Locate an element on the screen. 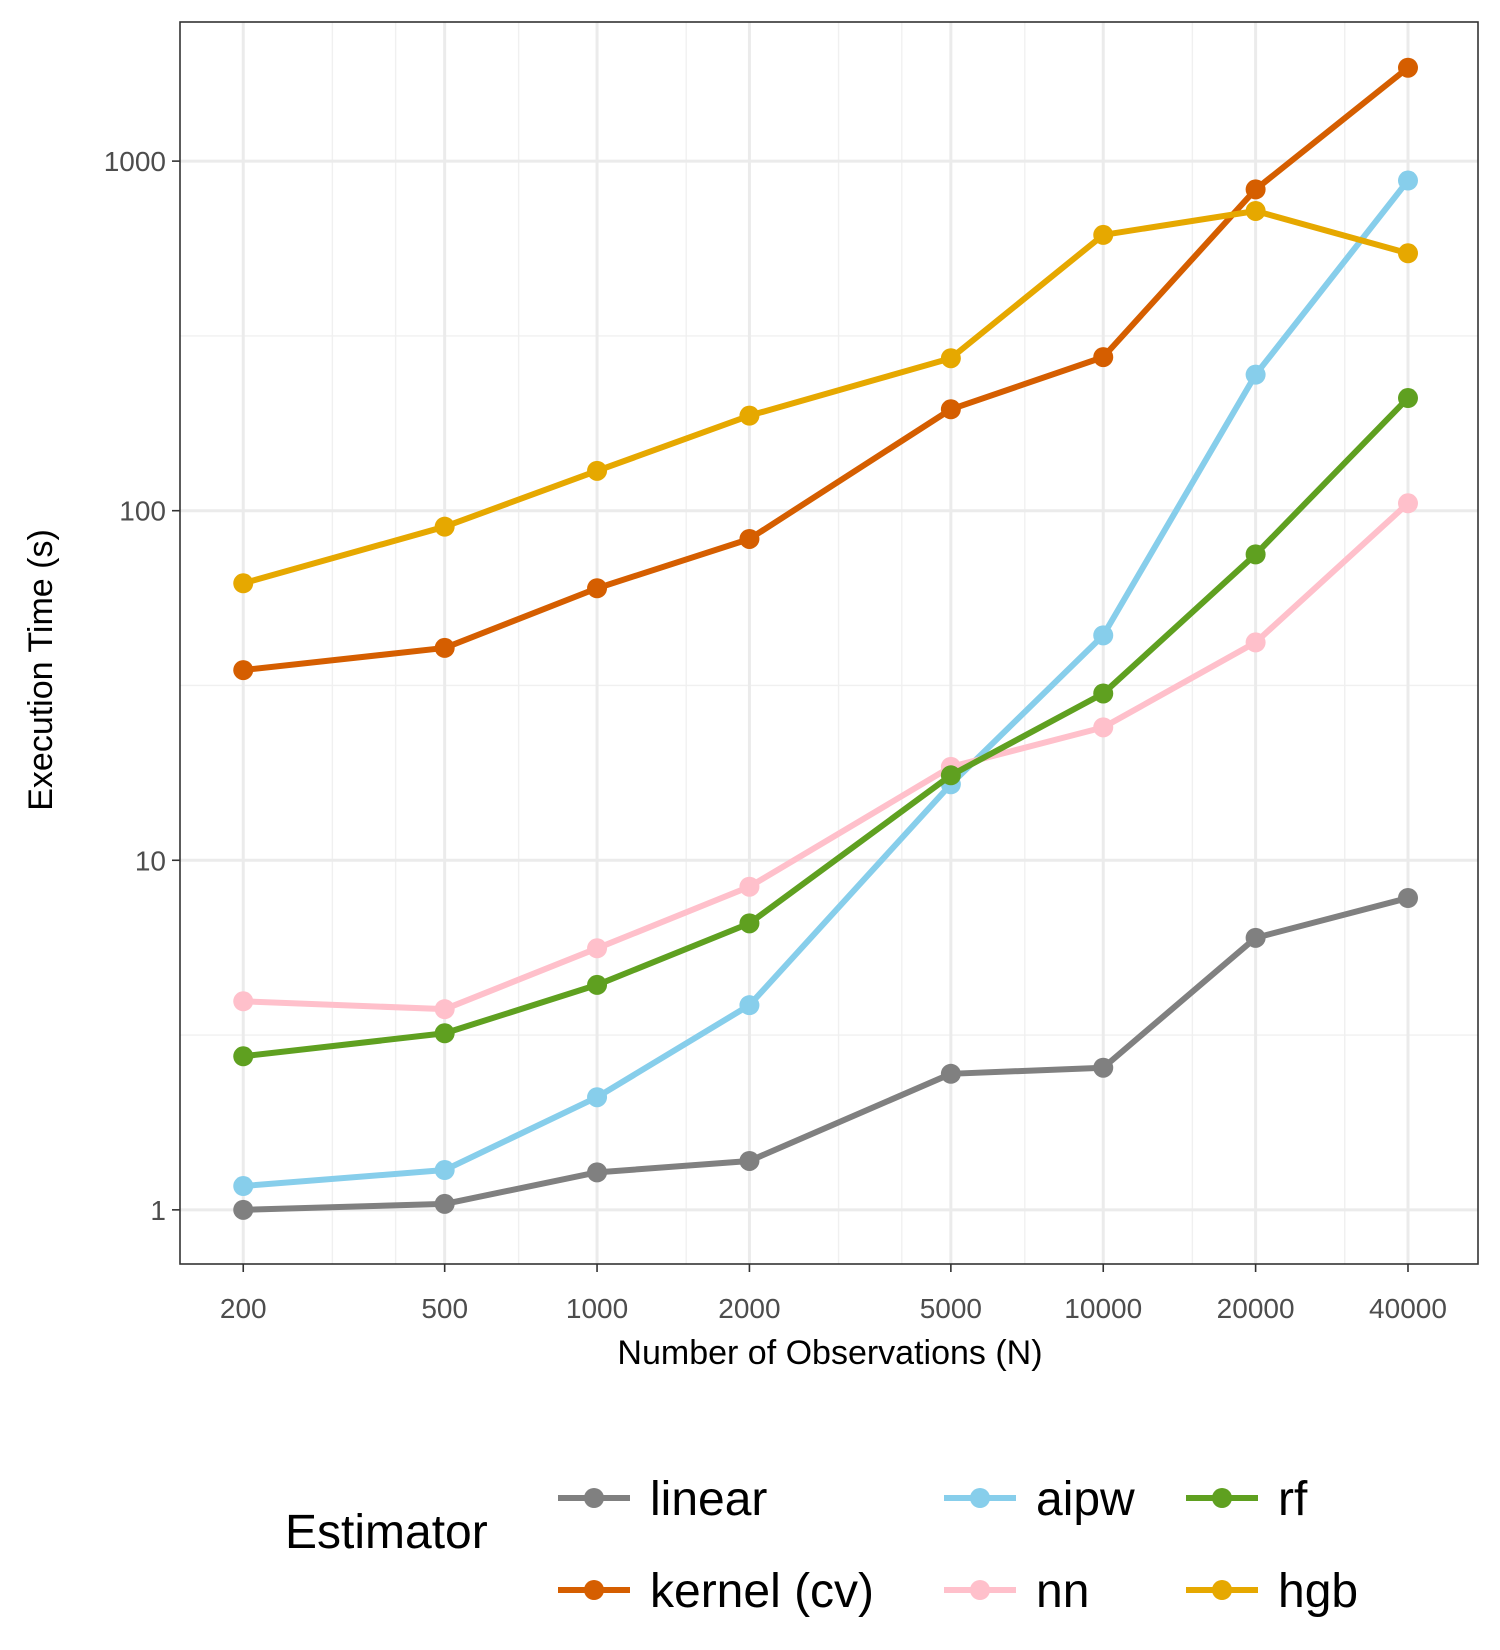 Image resolution: width=1500 pixels, height=1650 pixels. legend-item: nn is located at coordinates (1016, 1591).